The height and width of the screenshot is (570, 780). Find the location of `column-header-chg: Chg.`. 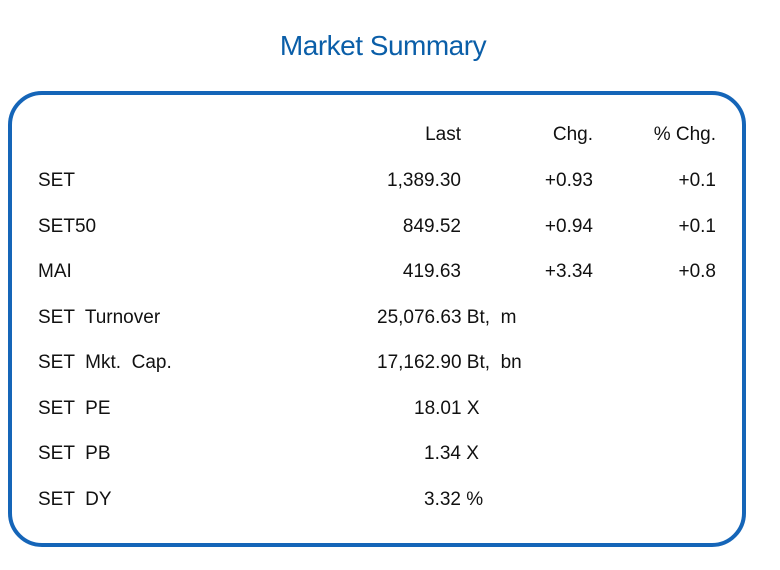

column-header-chg: Chg. is located at coordinates (572, 134).